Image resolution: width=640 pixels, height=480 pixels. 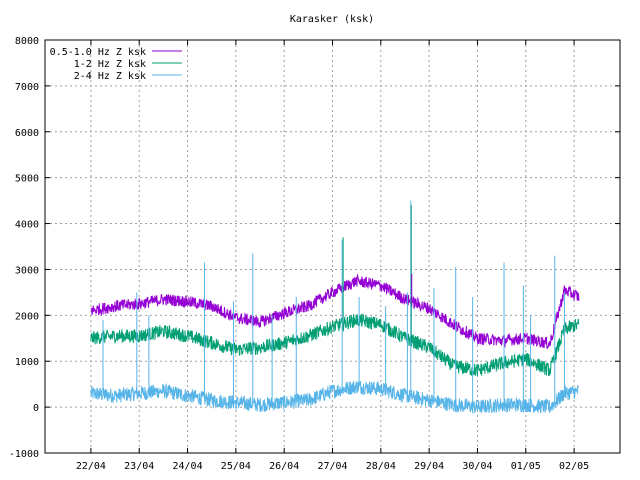 I want to click on legend-label: 2-4 Hz Z ksk, so click(x=110, y=76).